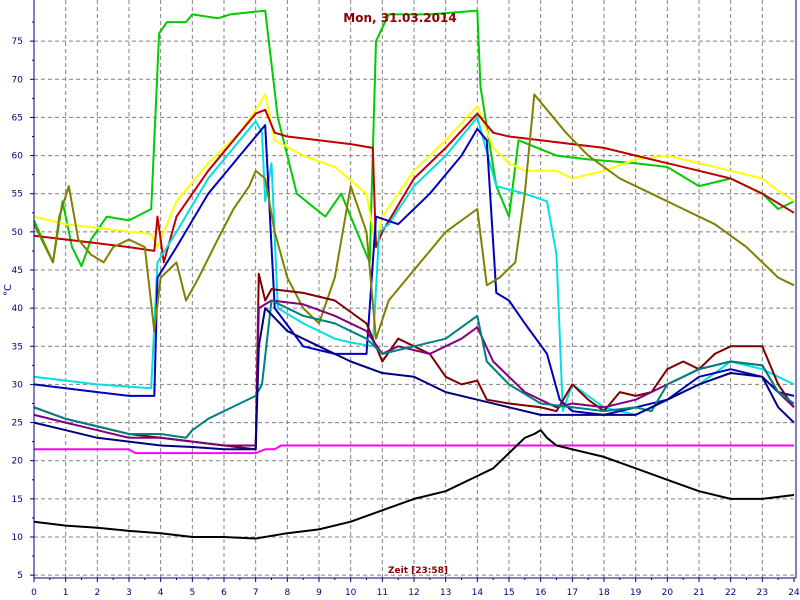  What do you see at coordinates (20, 576) in the screenshot?
I see `y-tick-label: 5` at bounding box center [20, 576].